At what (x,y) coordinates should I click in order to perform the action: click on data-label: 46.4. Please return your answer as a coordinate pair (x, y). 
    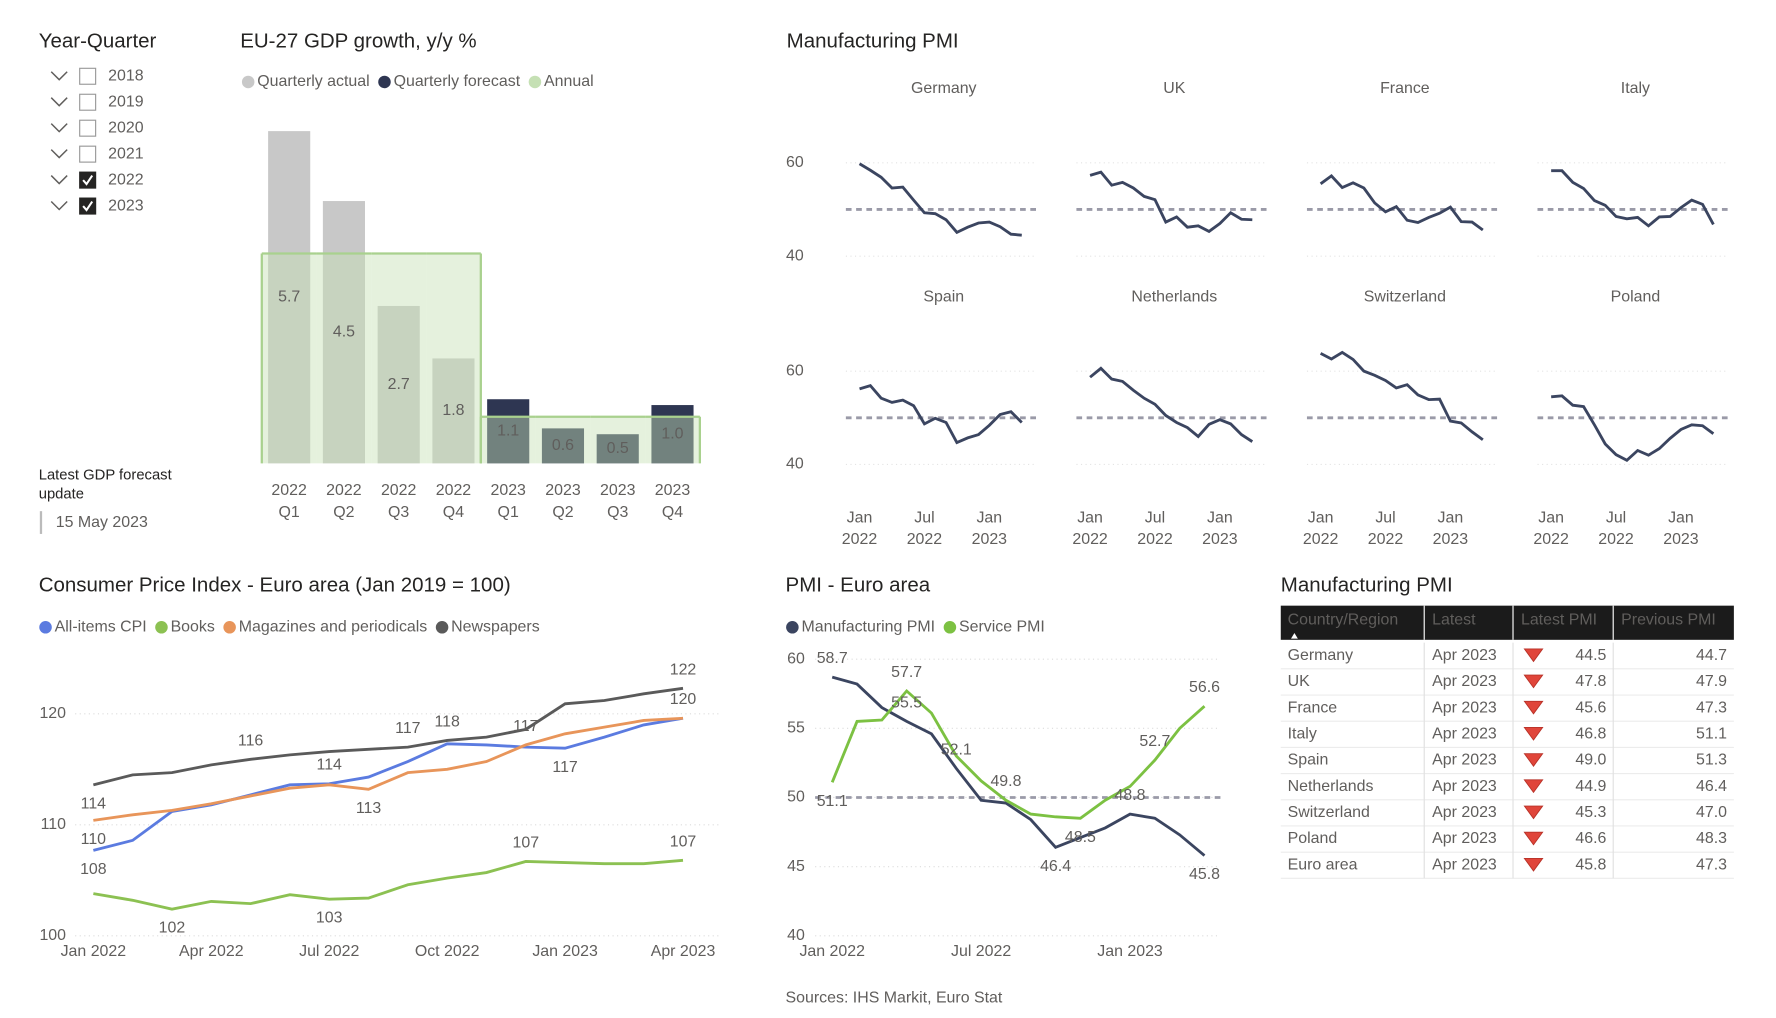
    Looking at the image, I should click on (1055, 866).